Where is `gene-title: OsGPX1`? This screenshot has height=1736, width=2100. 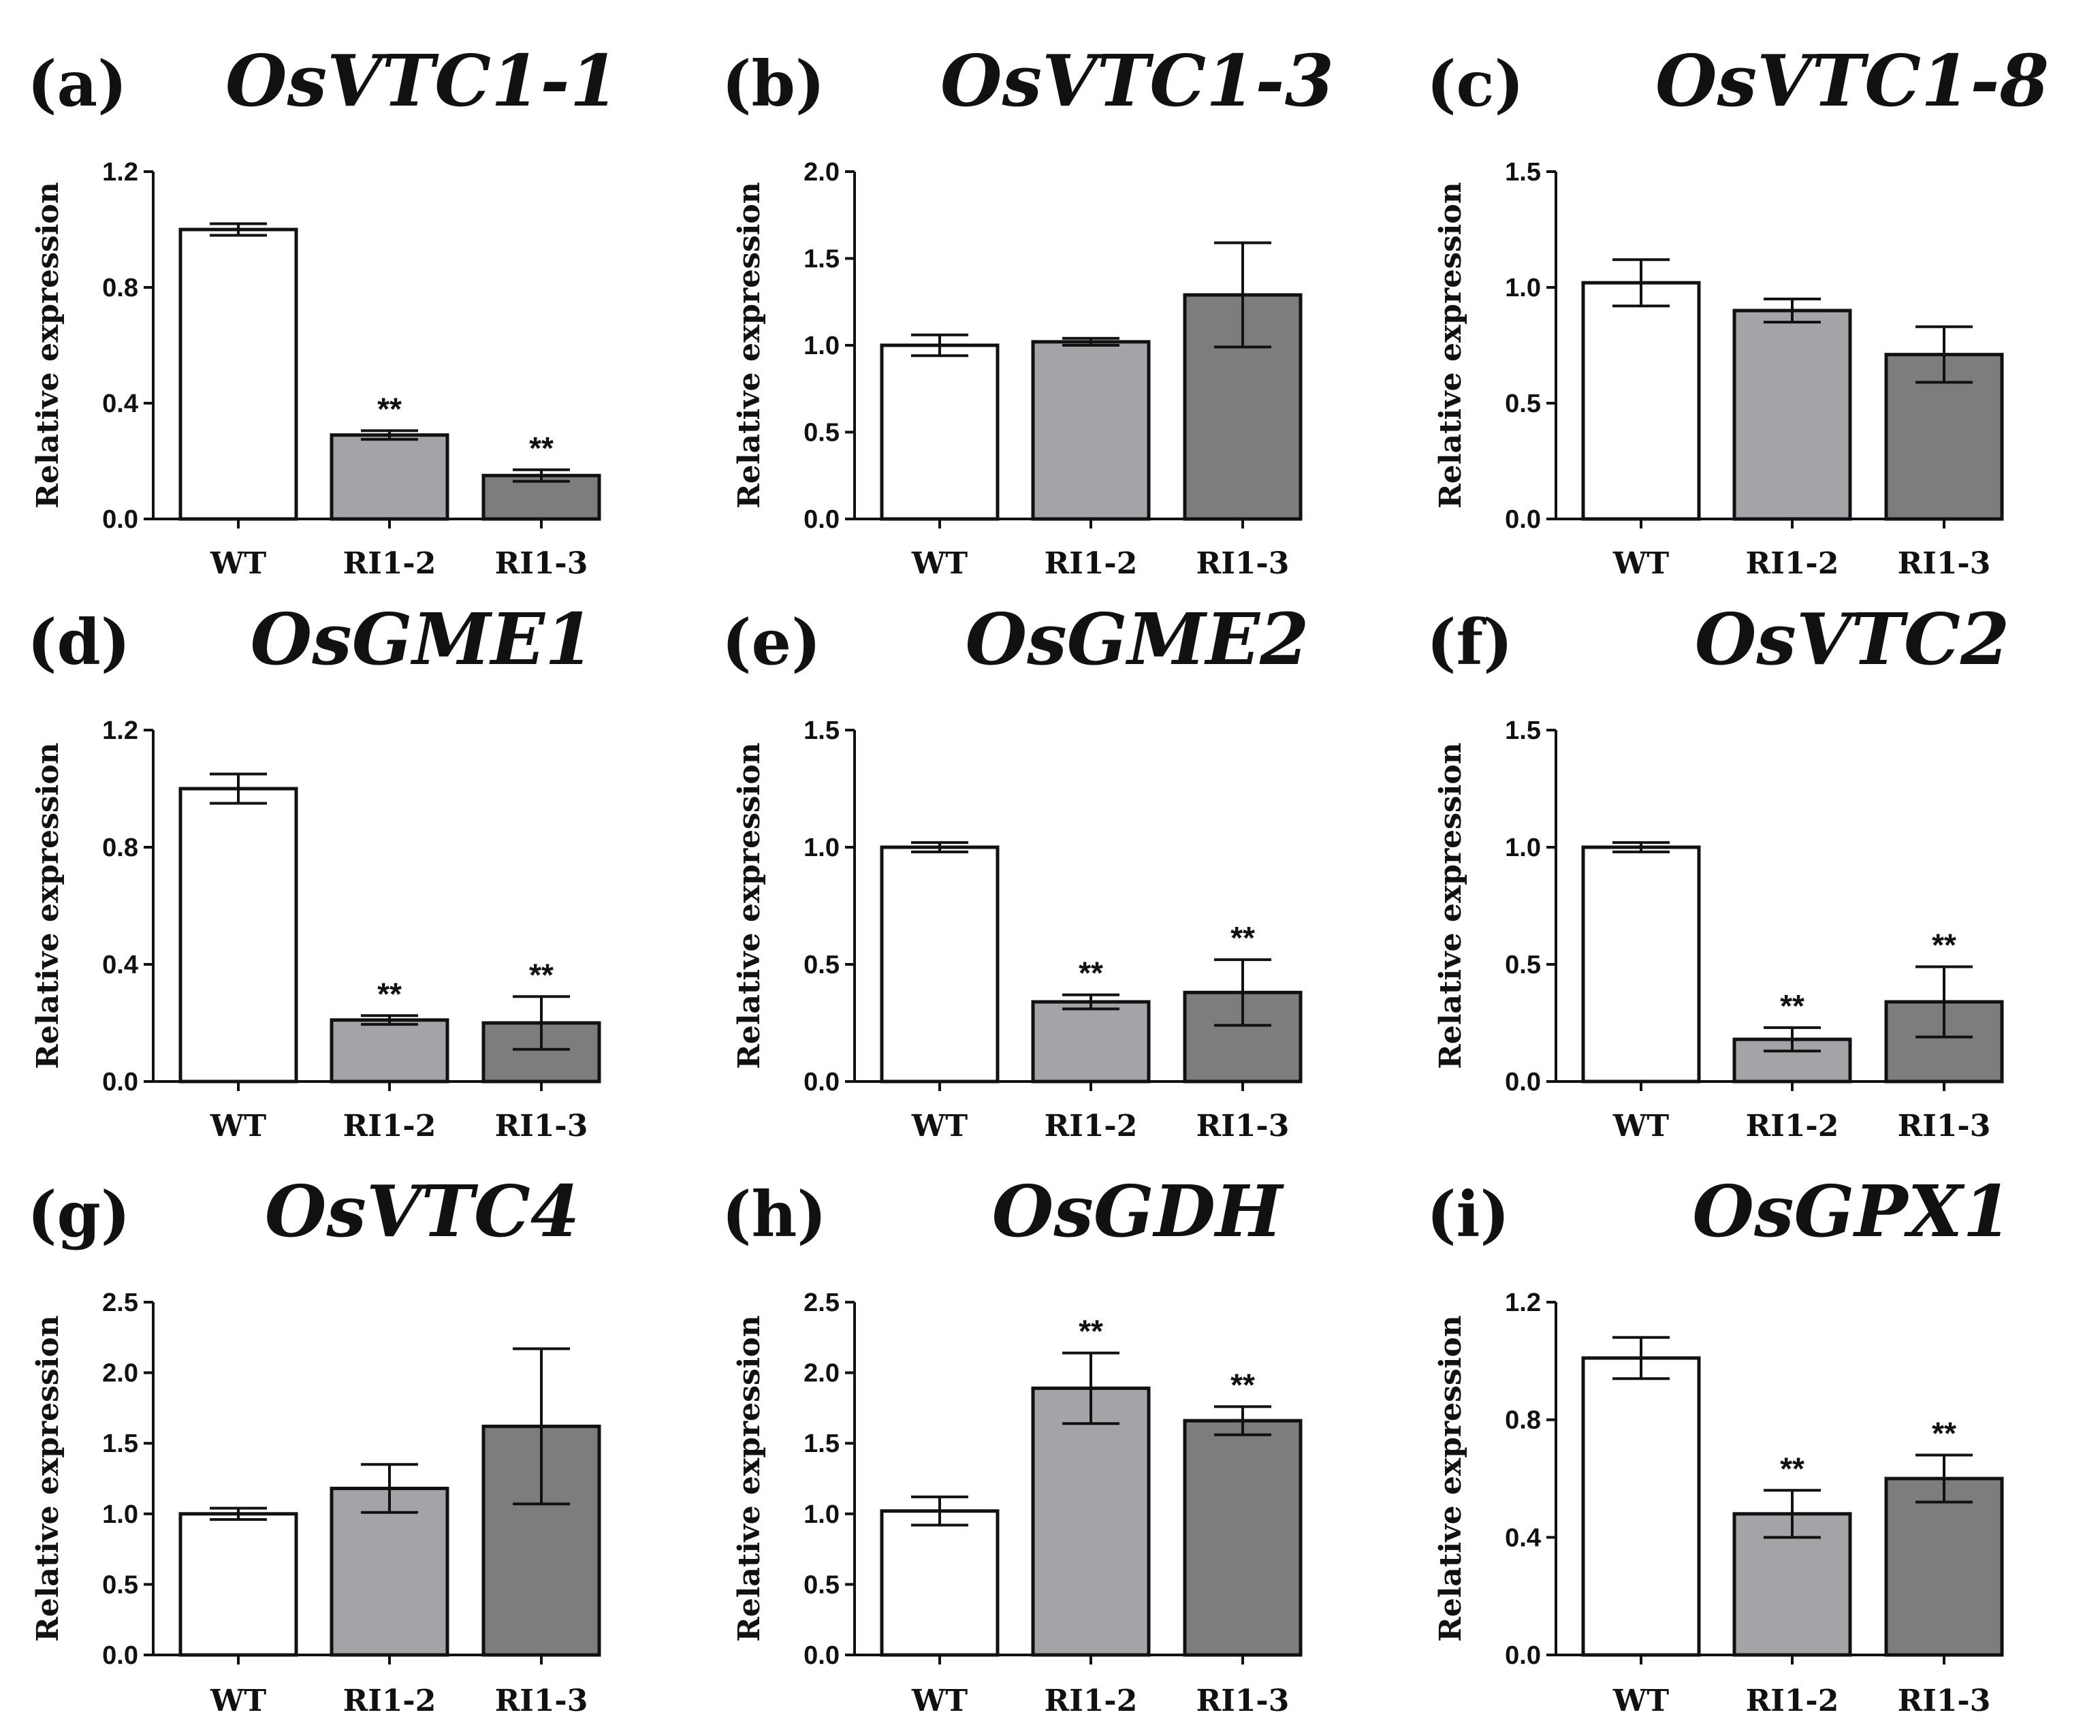 gene-title: OsGPX1 is located at coordinates (1851, 1211).